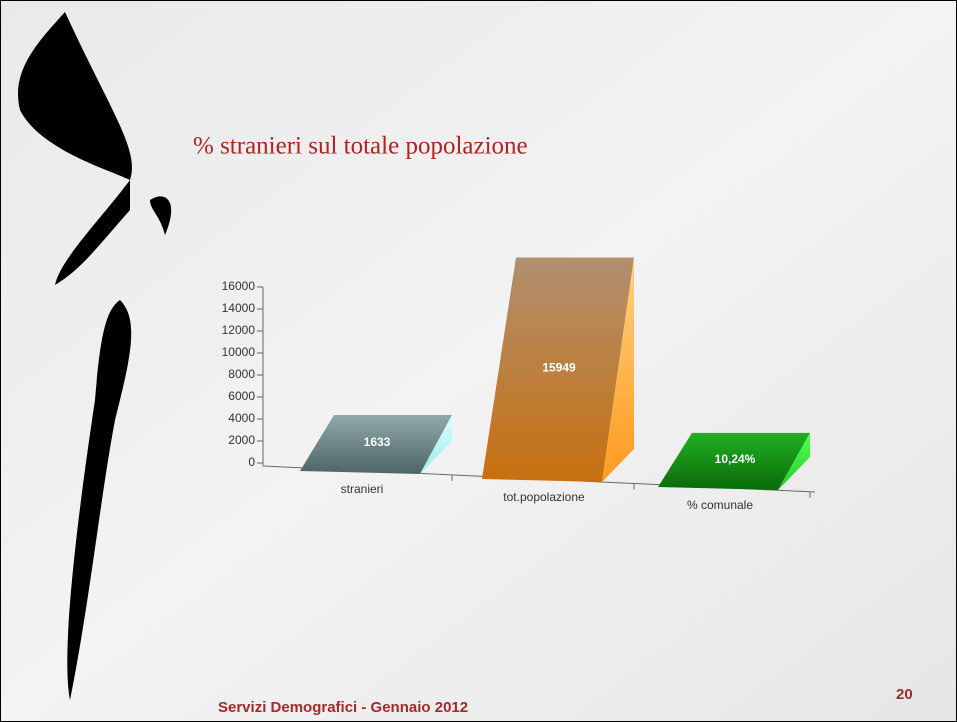  I want to click on value-label: 10,24%, so click(735, 459).